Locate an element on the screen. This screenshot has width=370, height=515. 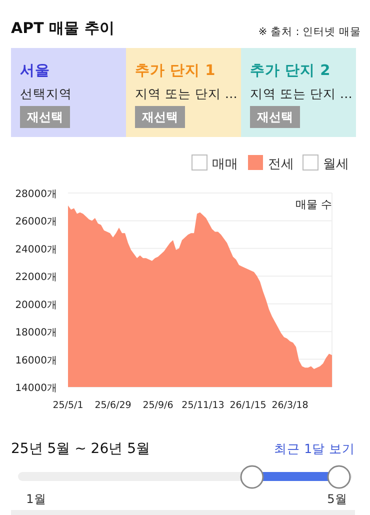
text: 25년 5월 ~ 26년 5월 is located at coordinates (80, 449).